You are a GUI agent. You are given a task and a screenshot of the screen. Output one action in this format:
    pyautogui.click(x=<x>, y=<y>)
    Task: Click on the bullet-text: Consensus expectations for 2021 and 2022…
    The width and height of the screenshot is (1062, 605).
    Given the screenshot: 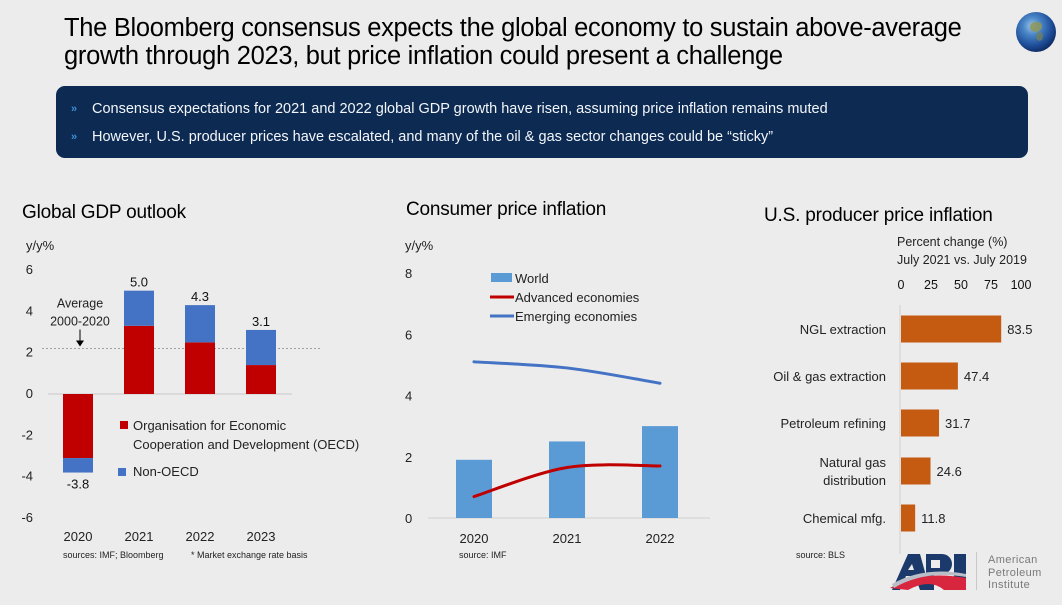 What is the action you would take?
    pyautogui.click(x=460, y=109)
    